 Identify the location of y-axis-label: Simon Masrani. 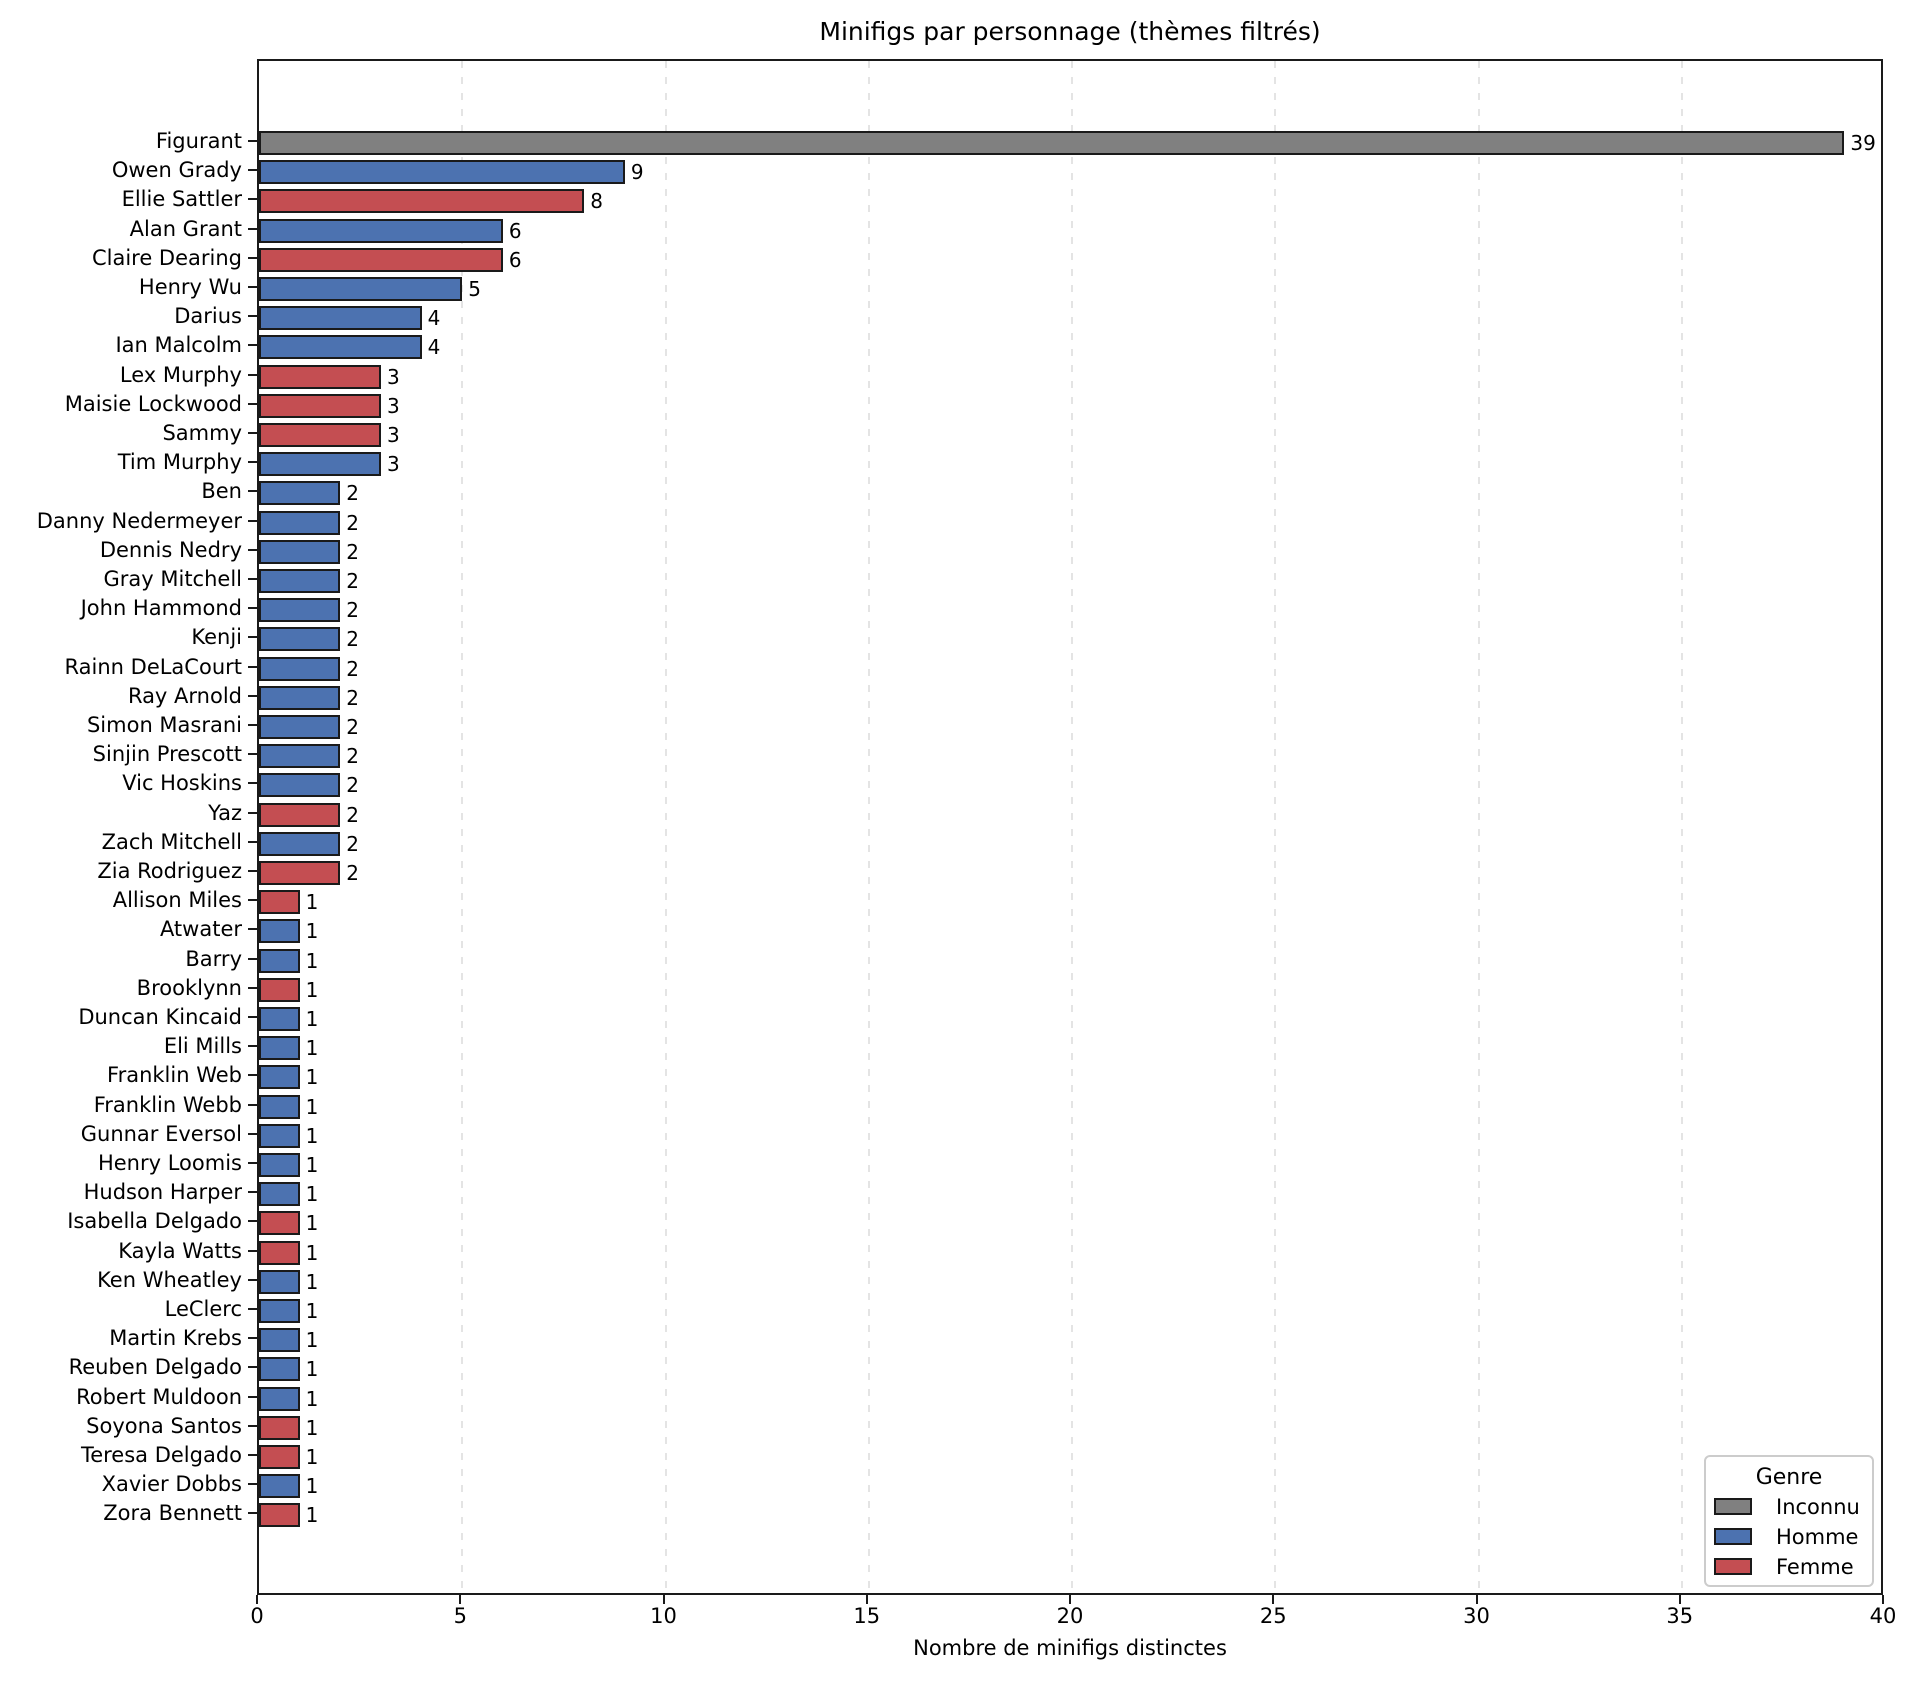
(164, 725).